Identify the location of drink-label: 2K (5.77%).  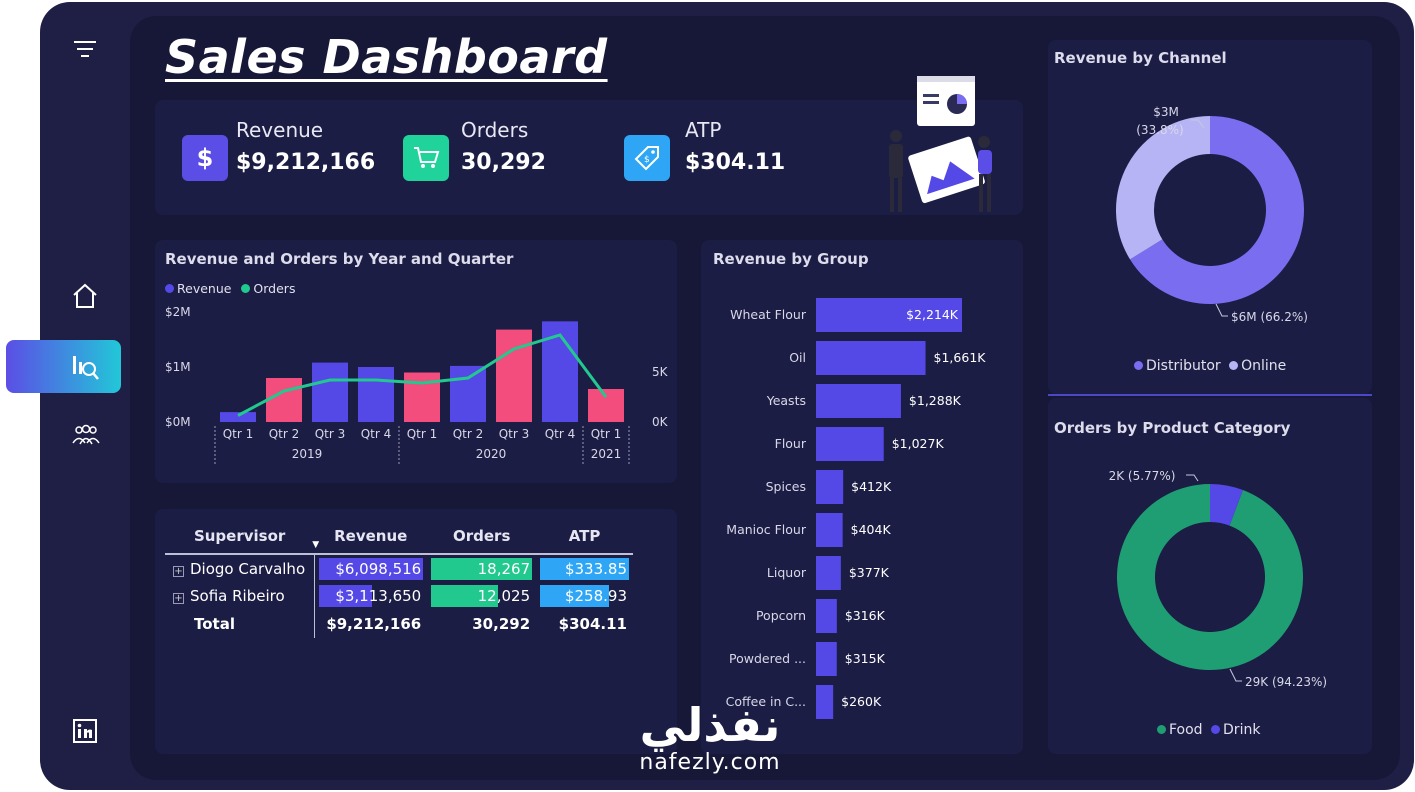
(1142, 476).